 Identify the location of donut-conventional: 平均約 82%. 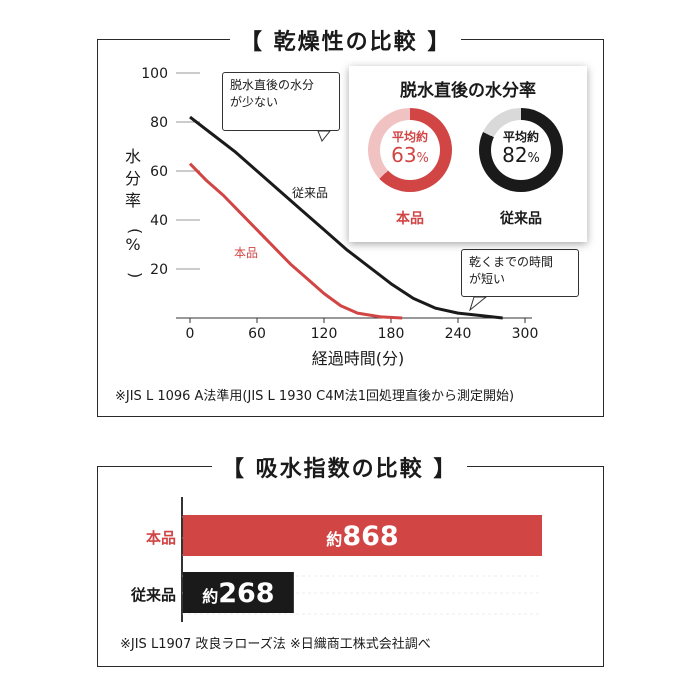
(521, 150).